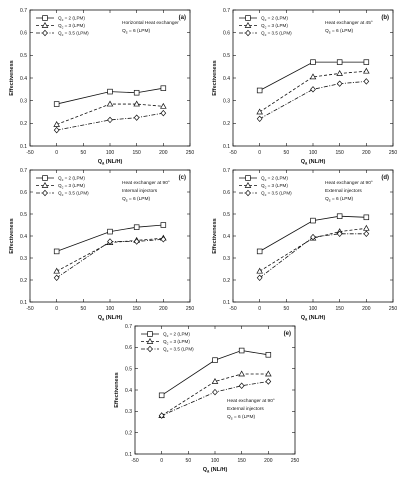 This screenshot has width=408, height=480. Describe the element at coordinates (339, 153) in the screenshot. I see `x-tick-label: 150` at that location.